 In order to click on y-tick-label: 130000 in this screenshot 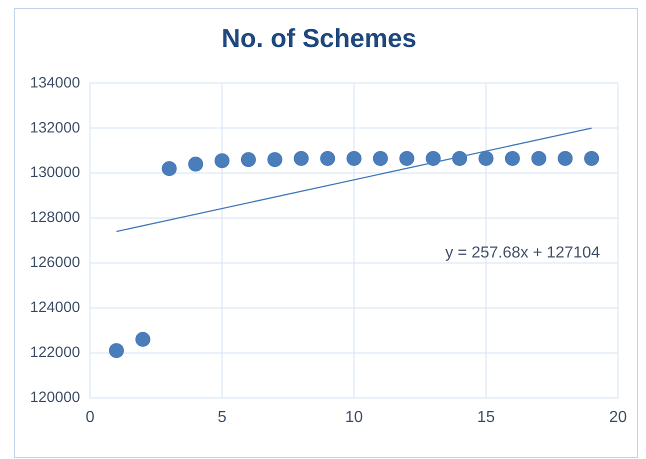, I will do `click(55, 173)`.